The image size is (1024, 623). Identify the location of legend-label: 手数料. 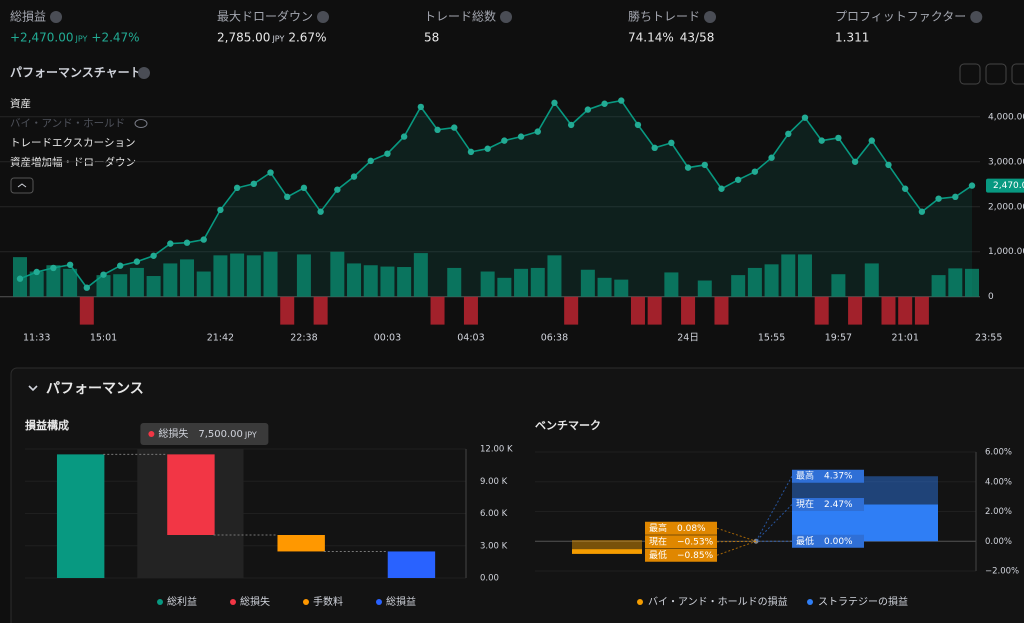
(328, 601).